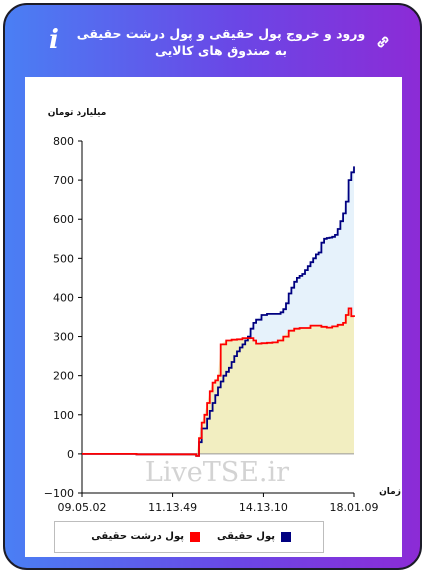  Describe the element at coordinates (217, 472) in the screenshot. I see `watermark: LiveTSE.ir` at that location.